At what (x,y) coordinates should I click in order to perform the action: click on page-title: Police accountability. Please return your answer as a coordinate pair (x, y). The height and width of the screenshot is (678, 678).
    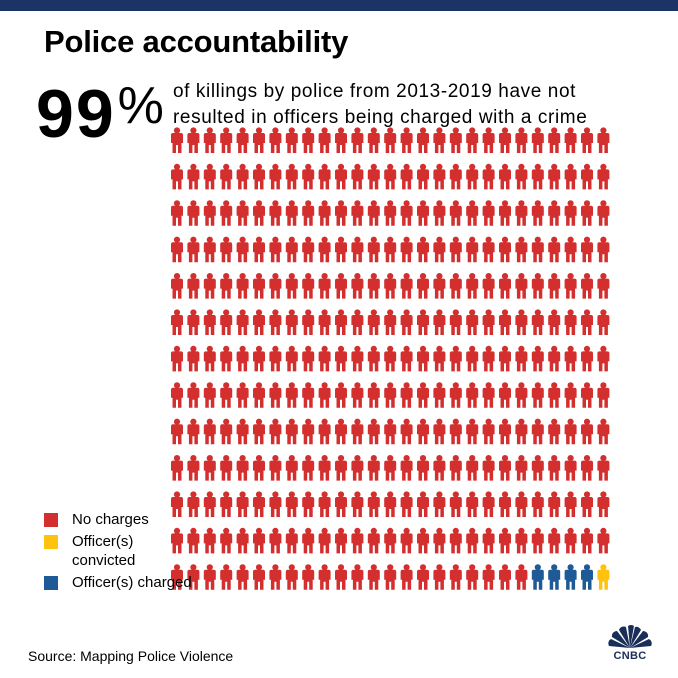
    Looking at the image, I should click on (196, 41).